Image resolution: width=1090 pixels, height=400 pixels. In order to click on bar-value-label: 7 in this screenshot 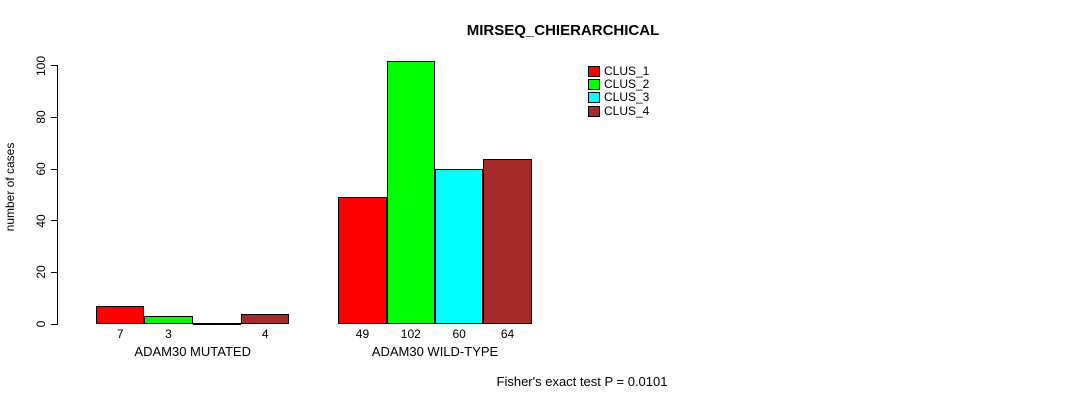, I will do `click(120, 334)`.